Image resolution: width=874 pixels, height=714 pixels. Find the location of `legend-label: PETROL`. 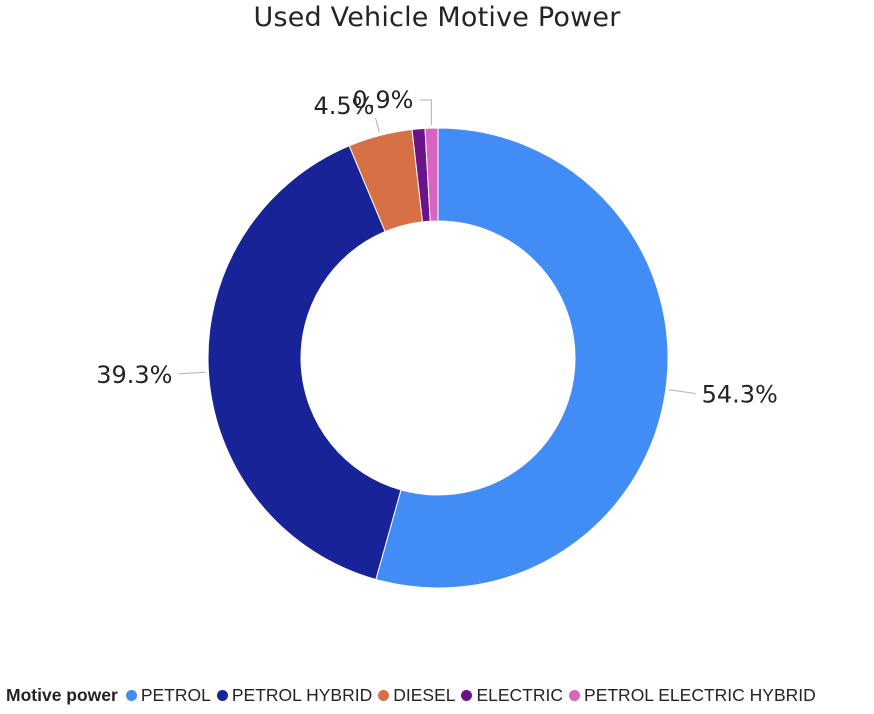

legend-label: PETROL is located at coordinates (175, 694).